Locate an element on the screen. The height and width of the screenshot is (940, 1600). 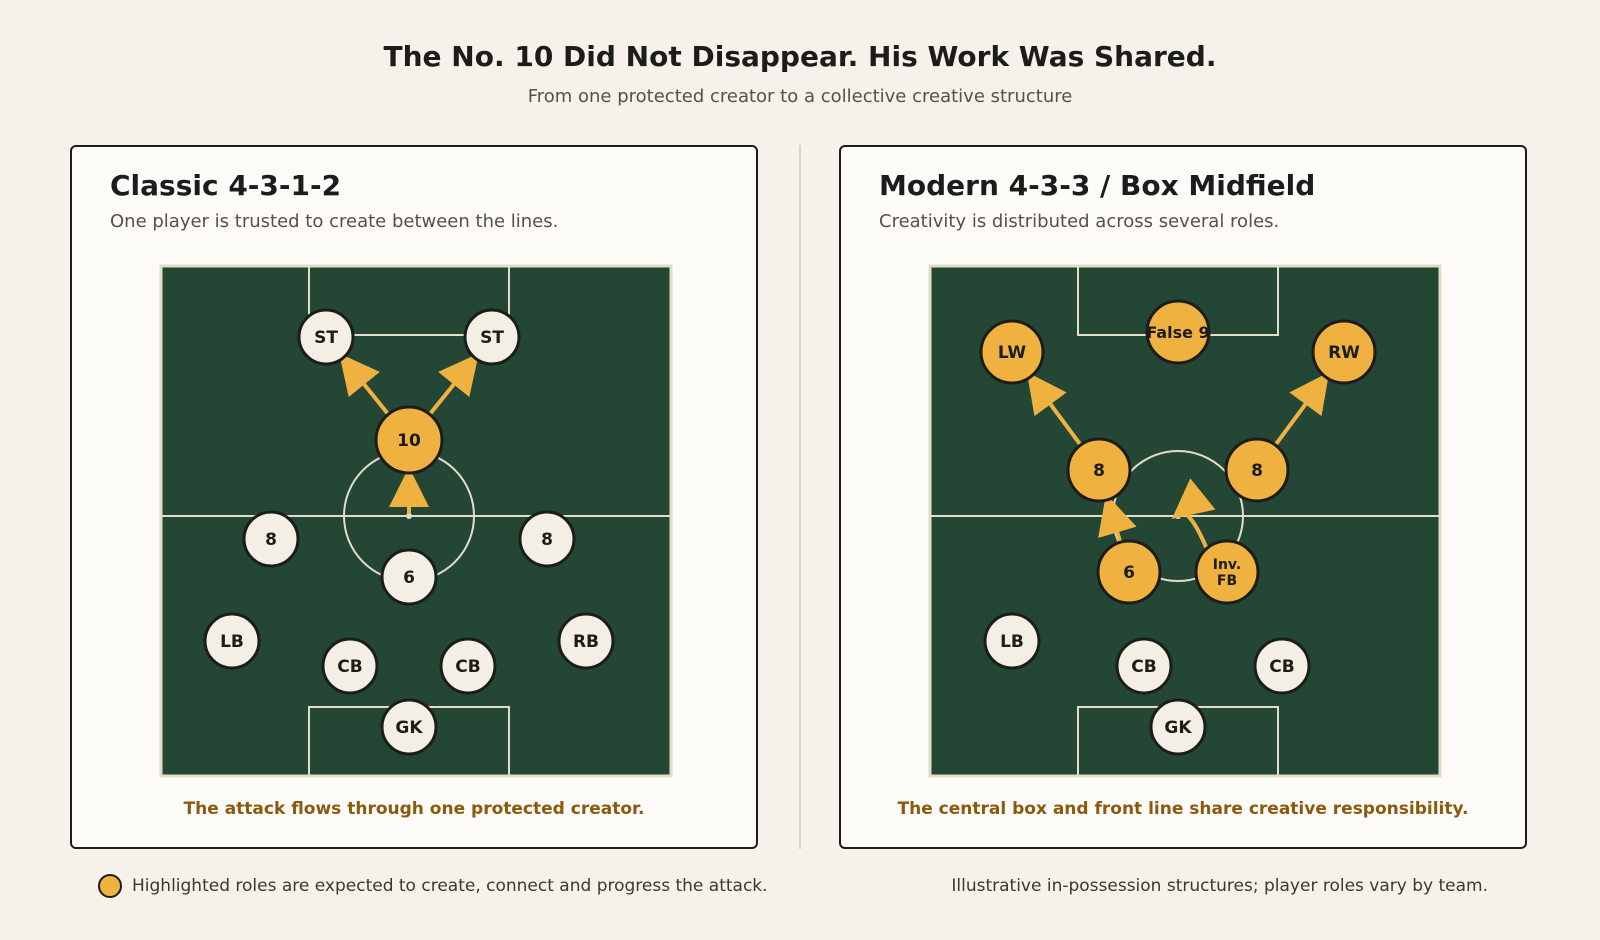
player-label: LW is located at coordinates (1012, 353).